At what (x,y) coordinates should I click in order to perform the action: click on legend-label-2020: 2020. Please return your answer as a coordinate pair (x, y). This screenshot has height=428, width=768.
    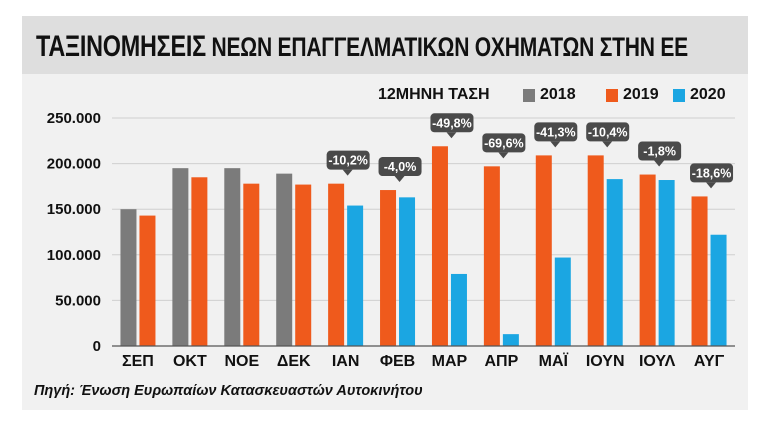
    Looking at the image, I should click on (708, 94).